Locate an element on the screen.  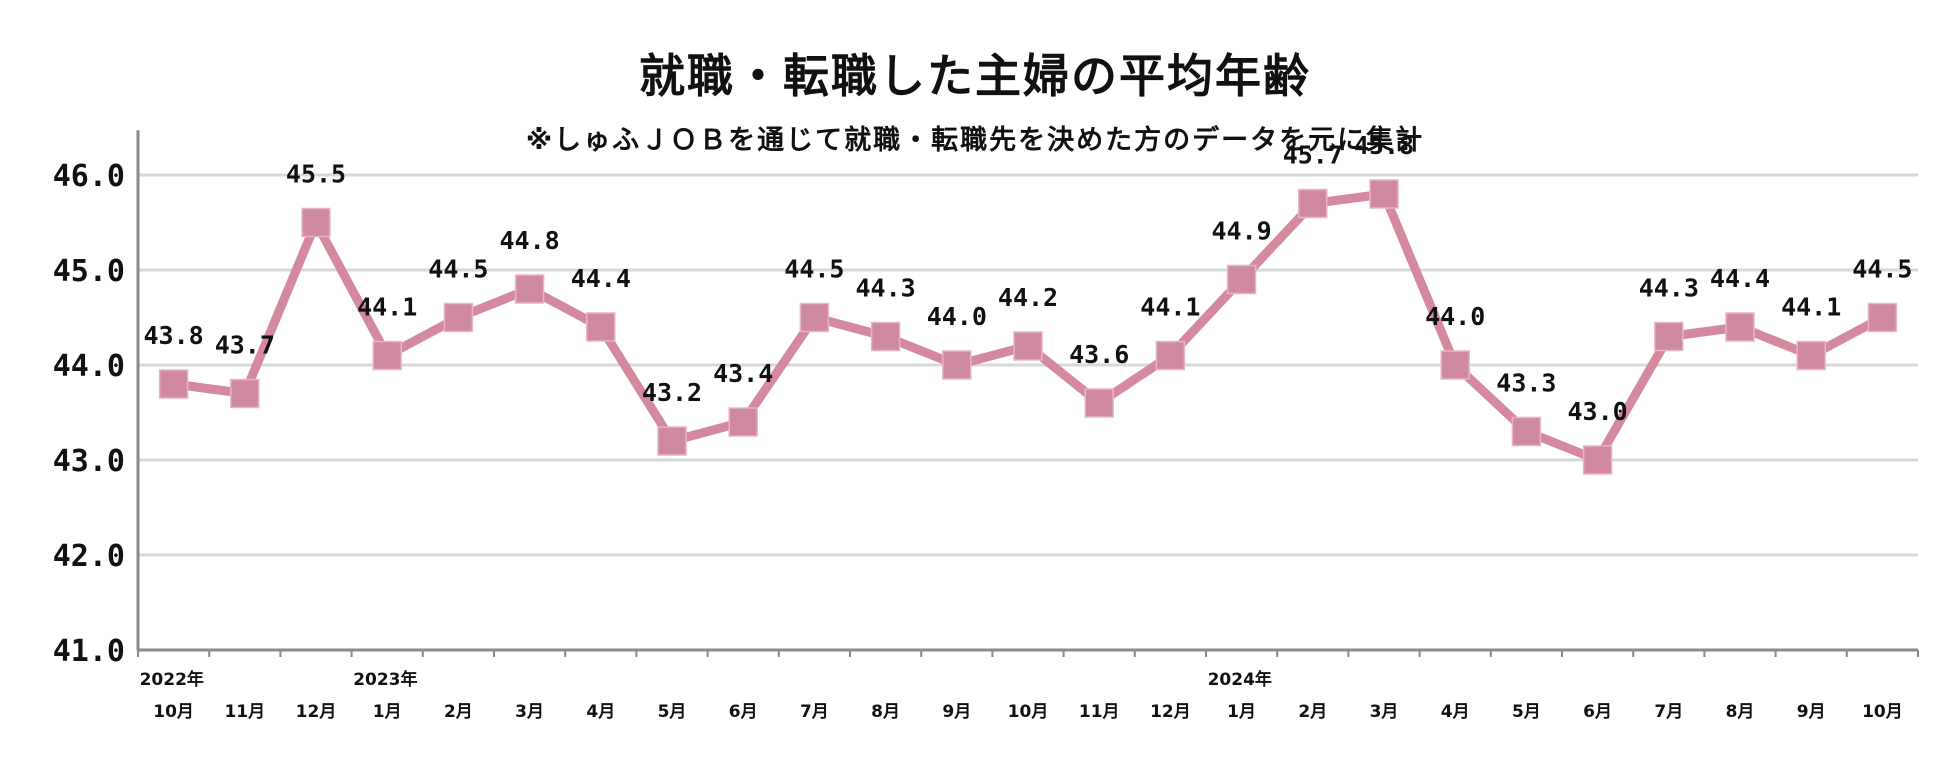
data-label: 43.0 is located at coordinates (1597, 411).